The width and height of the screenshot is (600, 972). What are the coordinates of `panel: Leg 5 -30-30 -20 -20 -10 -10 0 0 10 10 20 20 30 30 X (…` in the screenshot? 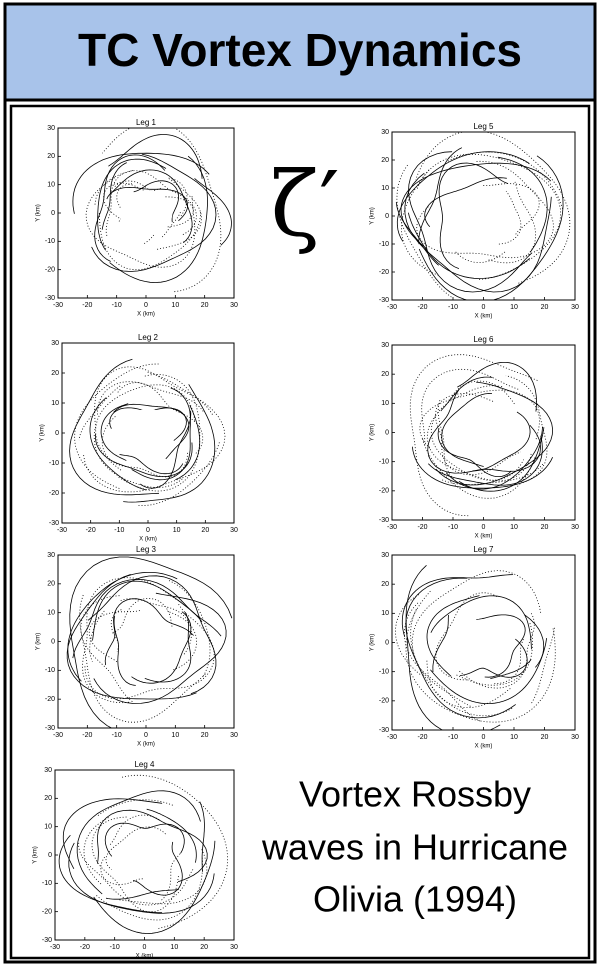 It's located at (474, 220).